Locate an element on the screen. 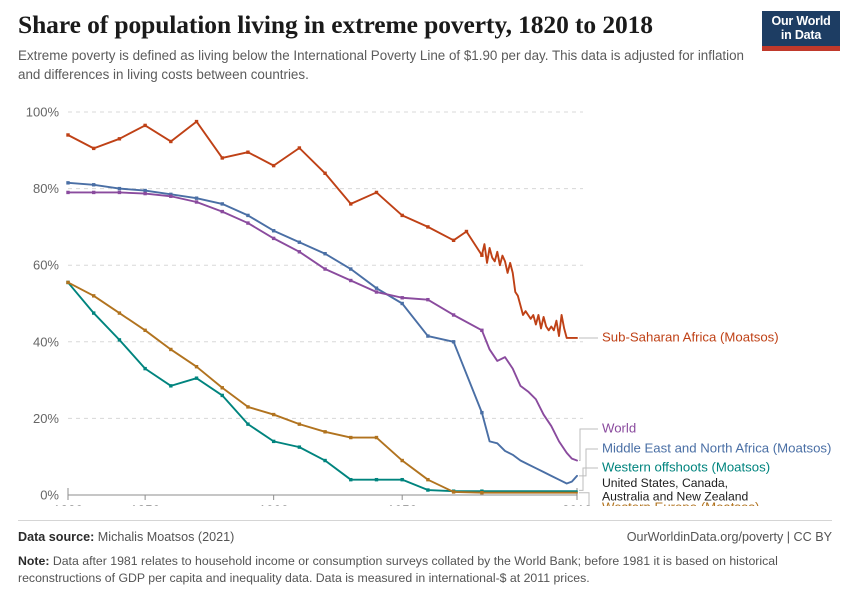  footer-divider is located at coordinates (425, 520).